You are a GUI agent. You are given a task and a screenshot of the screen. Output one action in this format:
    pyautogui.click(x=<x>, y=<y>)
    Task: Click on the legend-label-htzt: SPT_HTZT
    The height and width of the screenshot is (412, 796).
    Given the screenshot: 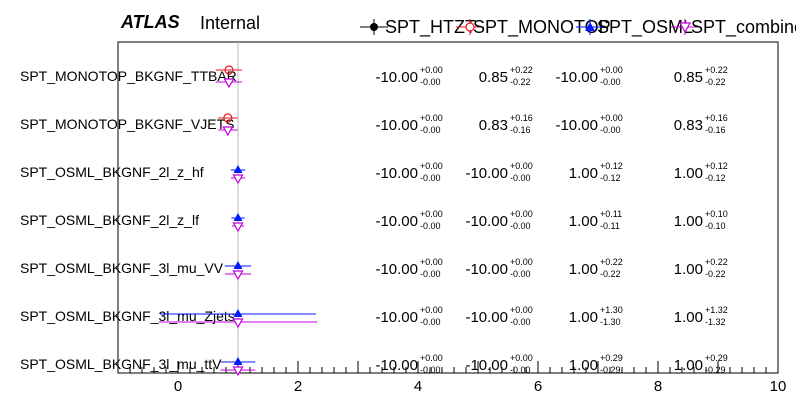 What is the action you would take?
    pyautogui.click(x=431, y=27)
    